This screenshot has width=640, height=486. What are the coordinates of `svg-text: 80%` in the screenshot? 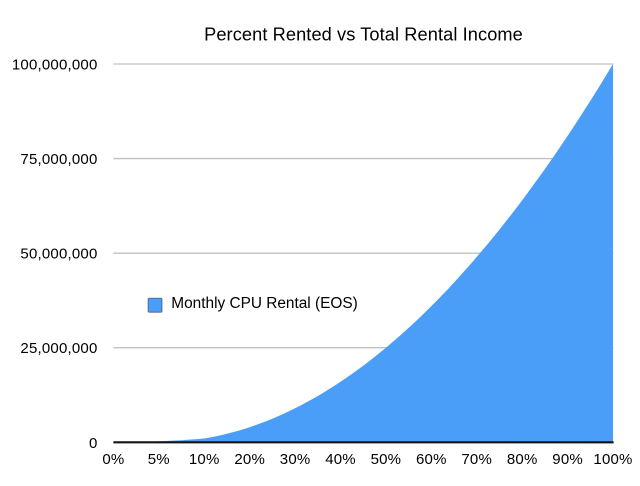 It's located at (522, 459).